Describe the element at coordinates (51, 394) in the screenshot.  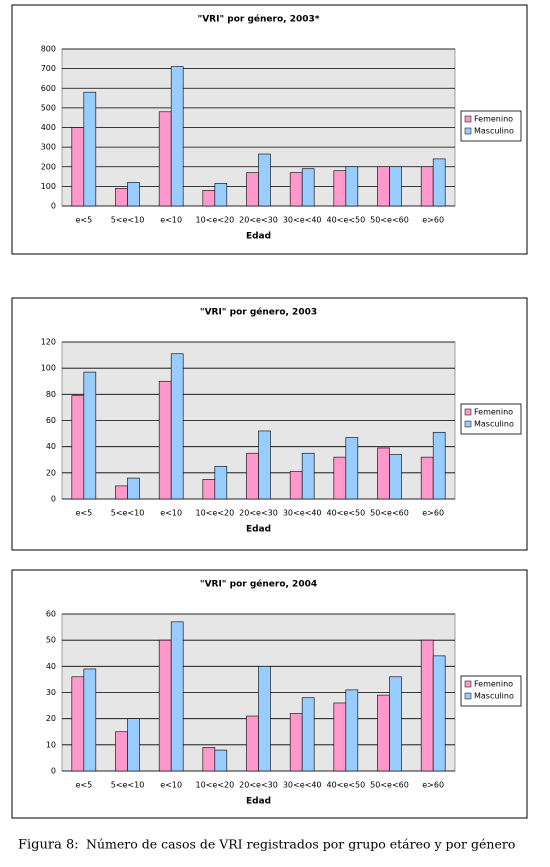
I see `y-tick-label: 80` at that location.